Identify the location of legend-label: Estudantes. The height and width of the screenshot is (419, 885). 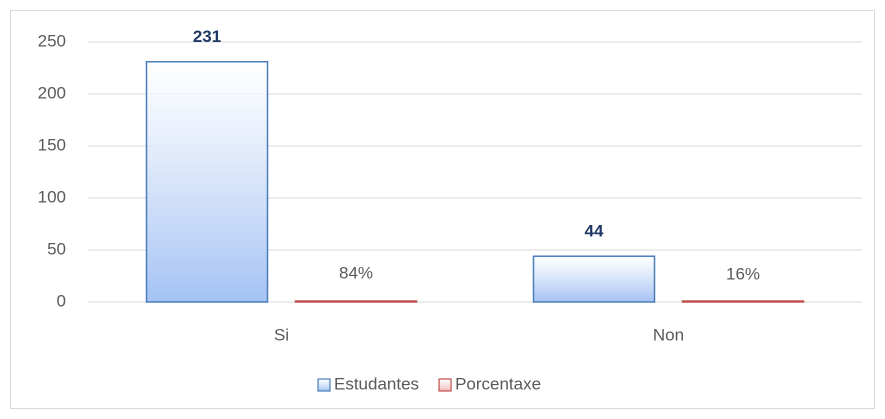
(376, 383).